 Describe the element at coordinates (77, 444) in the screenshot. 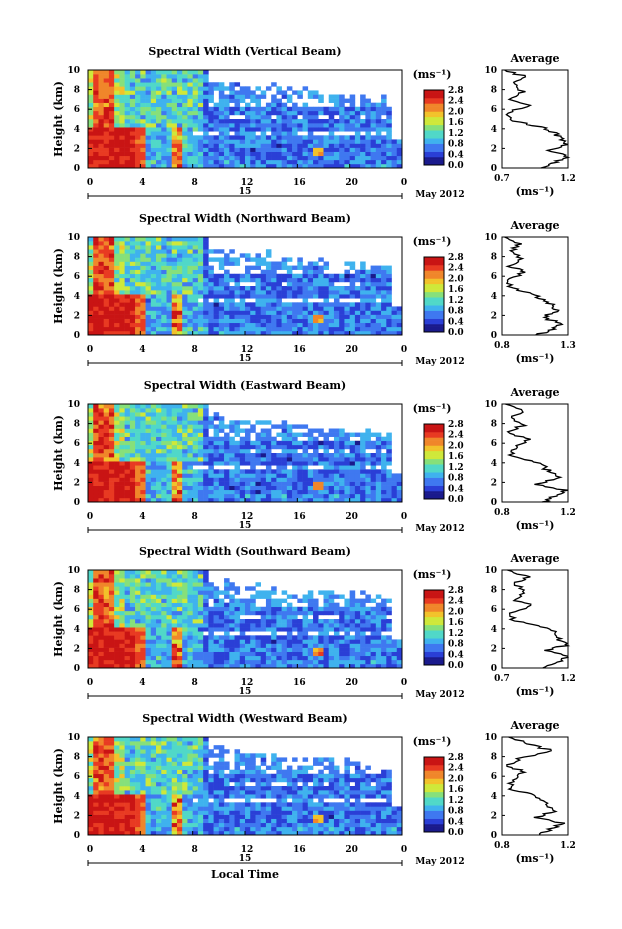

I see `y-tick-label: 6` at that location.